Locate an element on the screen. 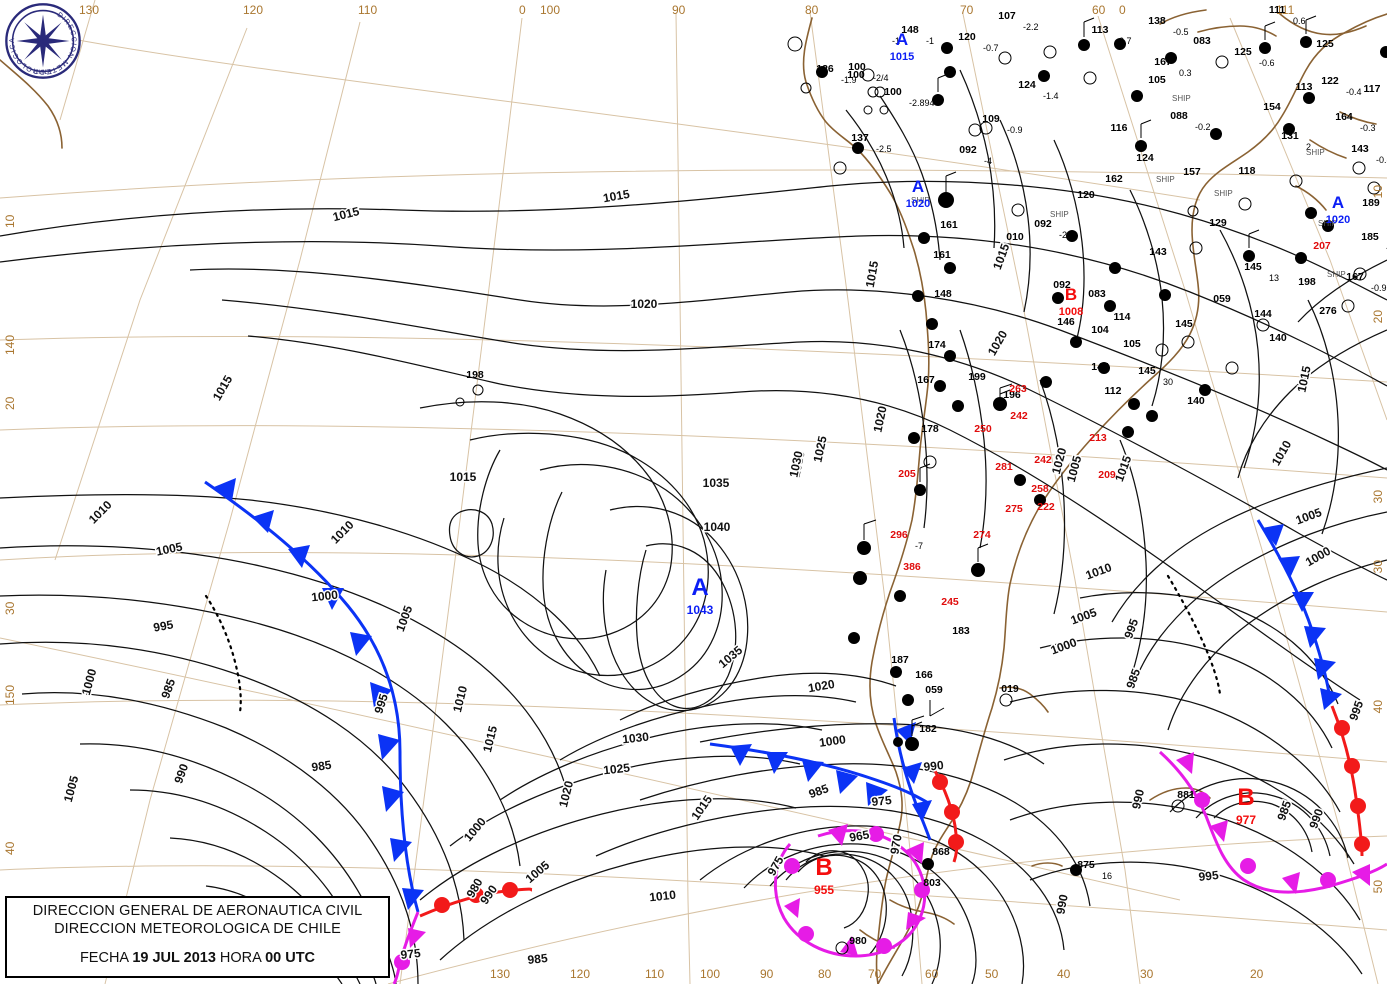 The height and width of the screenshot is (984, 1387). station-pressure: 189 is located at coordinates (1371, 203).